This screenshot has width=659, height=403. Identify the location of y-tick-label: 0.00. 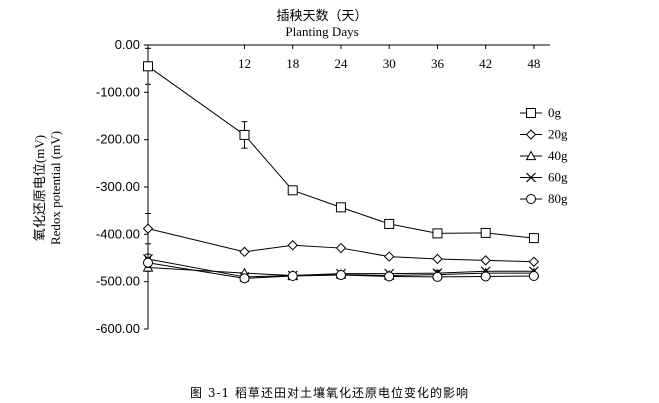
(127, 44).